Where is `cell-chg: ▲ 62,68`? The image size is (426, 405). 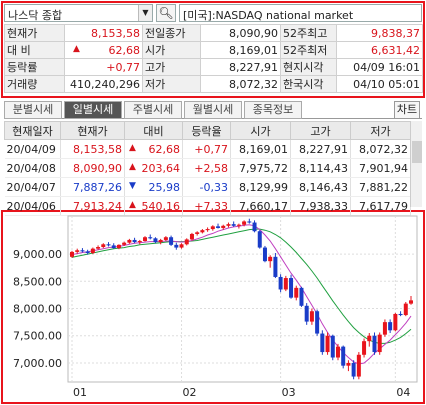
cell-chg: ▲ 62,68 is located at coordinates (153, 149).